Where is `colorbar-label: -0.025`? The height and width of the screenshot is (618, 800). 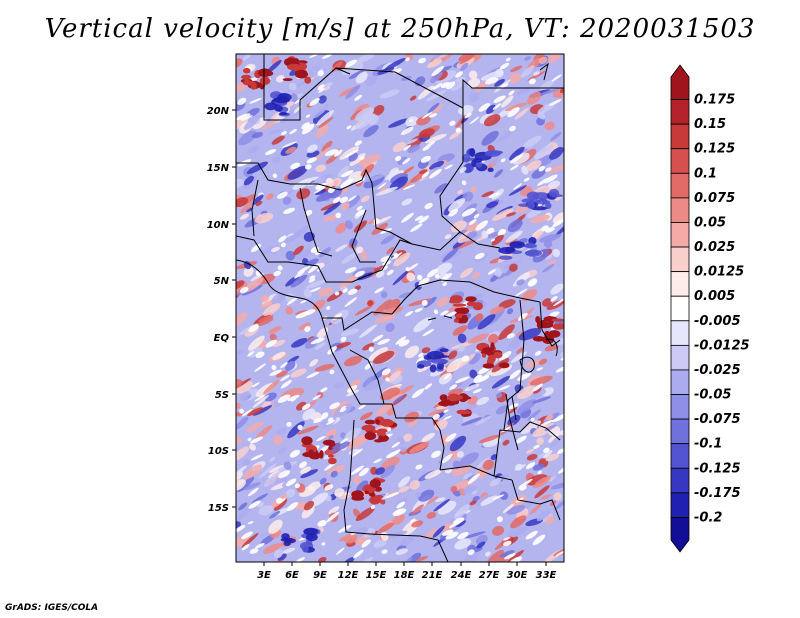
colorbar-label: -0.025 is located at coordinates (717, 370).